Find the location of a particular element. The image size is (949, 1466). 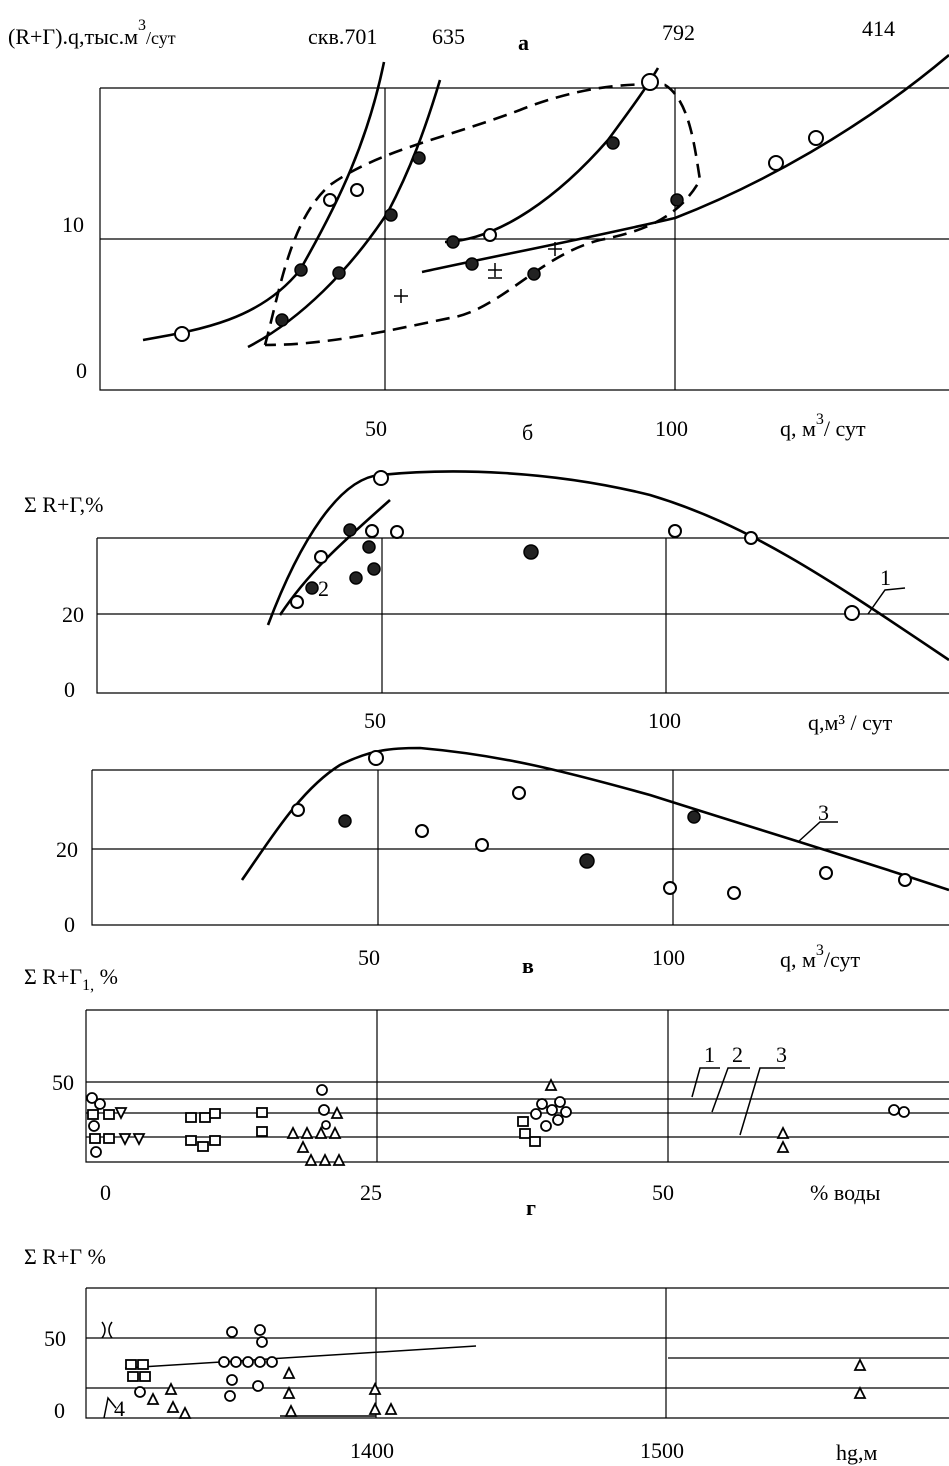

curve-label-2: 2 is located at coordinates (323, 588).